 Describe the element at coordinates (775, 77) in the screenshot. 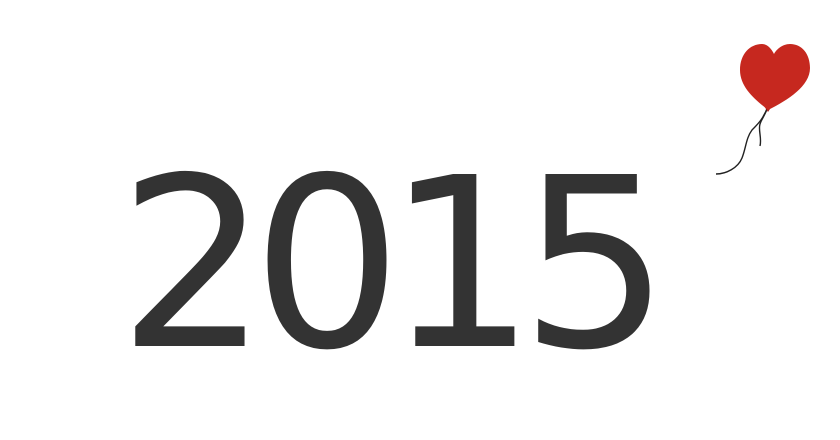

I see `heart-shape` at that location.